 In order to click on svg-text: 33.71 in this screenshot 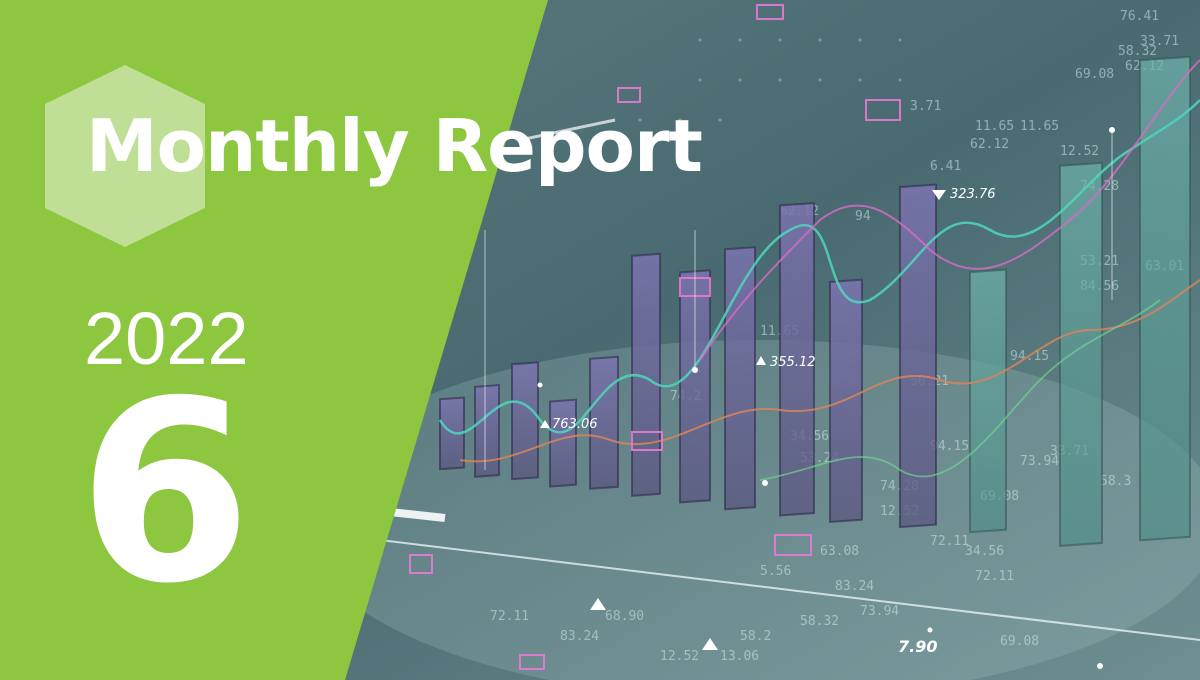, I will do `click(1159, 41)`.